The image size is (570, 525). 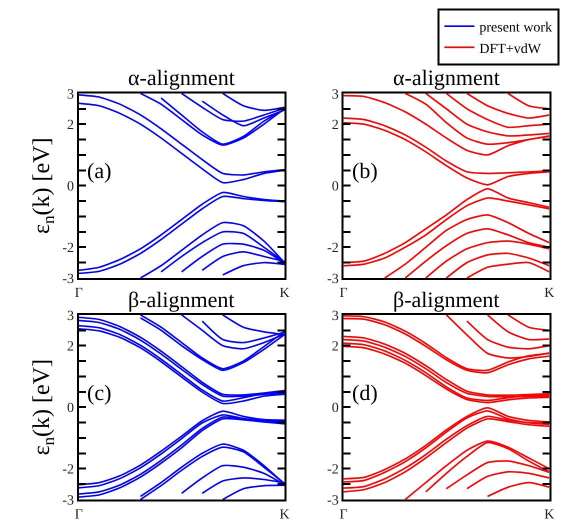 I want to click on legend-label: DFT+vdW, so click(x=510, y=49).